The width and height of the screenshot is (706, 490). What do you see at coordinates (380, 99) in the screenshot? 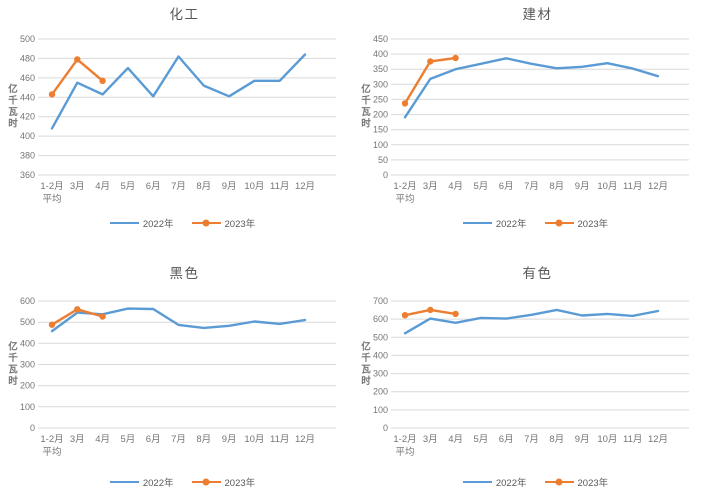
I see `y-axis-tick-label: 250` at bounding box center [380, 99].